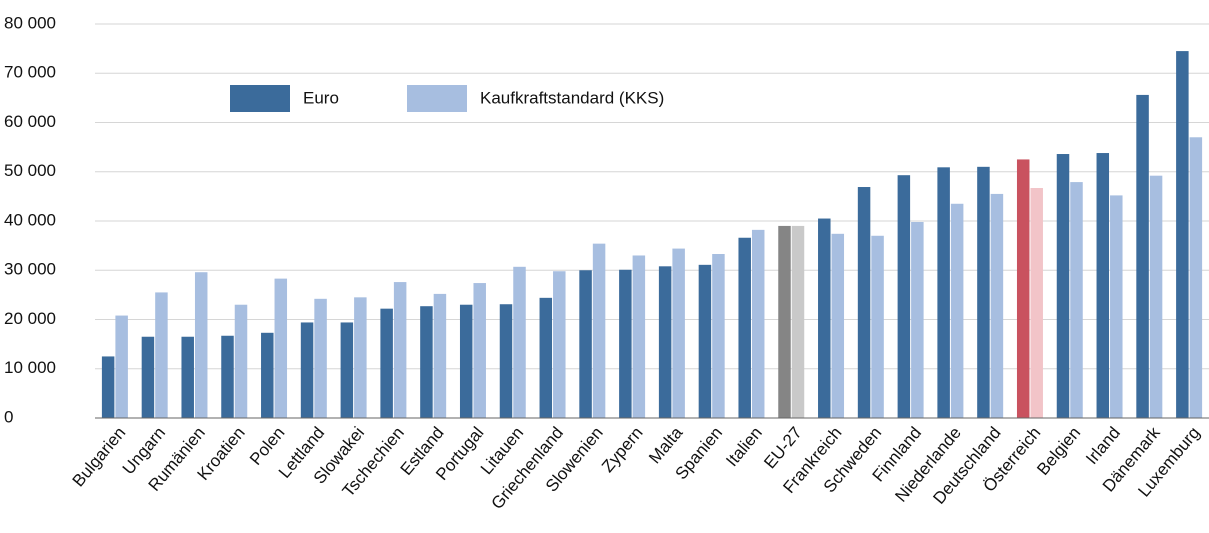 This screenshot has height=533, width=1209. What do you see at coordinates (572, 97) in the screenshot?
I see `legend-label: Kaufkraftstandard (KKS)` at bounding box center [572, 97].